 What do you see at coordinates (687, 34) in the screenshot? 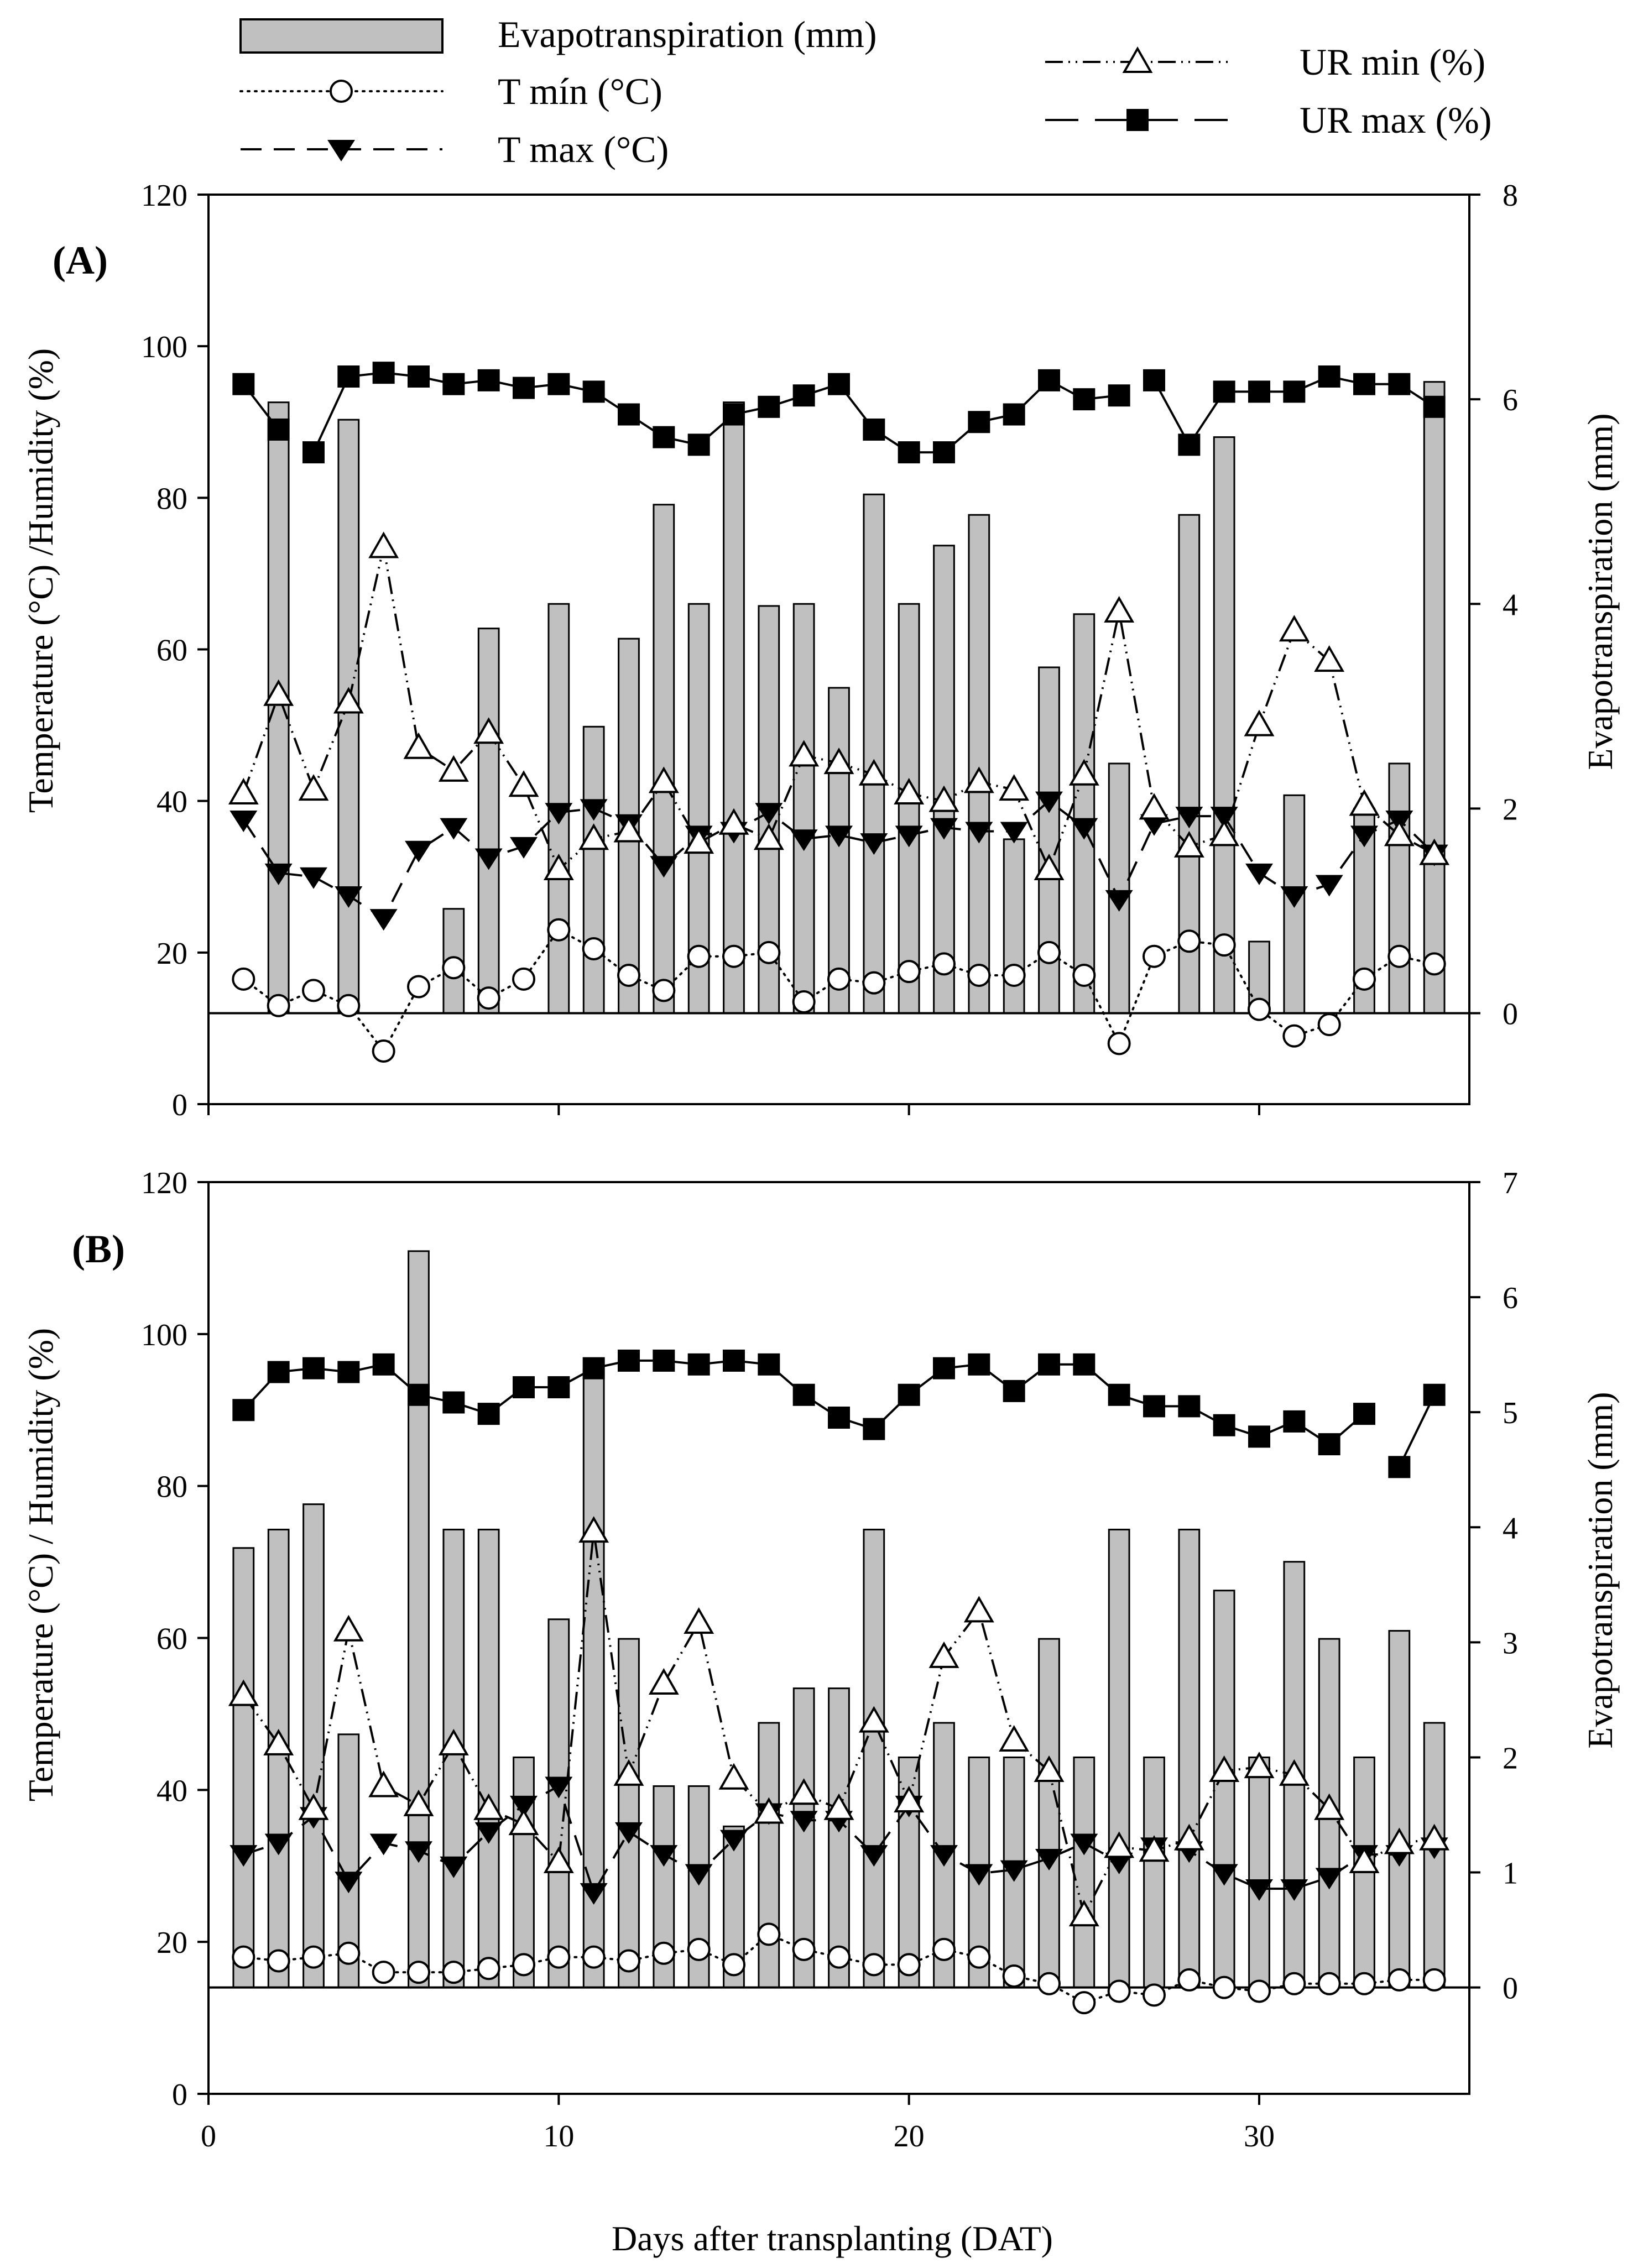
I see `legend-label-evapotranspiration: Evapotranspiration (mm)` at bounding box center [687, 34].